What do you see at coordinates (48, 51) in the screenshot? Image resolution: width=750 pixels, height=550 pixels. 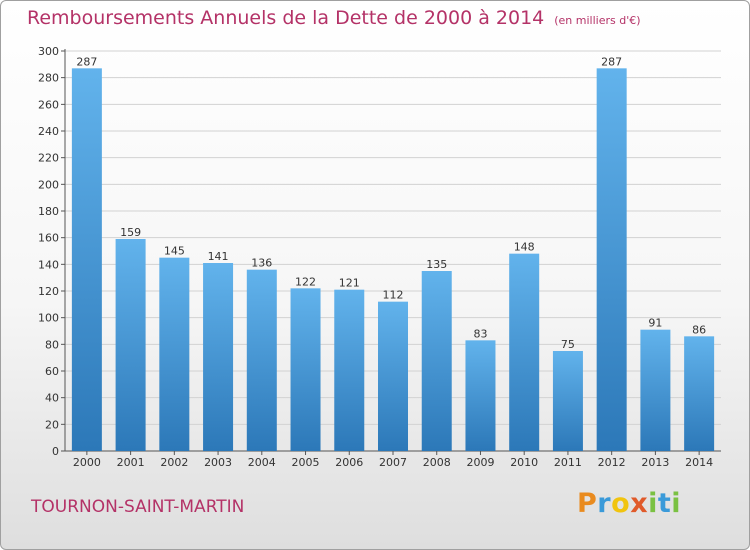 I see `y-tick-label: 300` at bounding box center [48, 51].